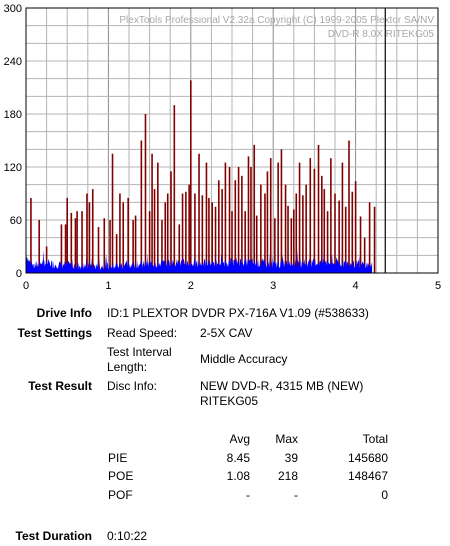 This screenshot has width=450, height=546. I want to click on test-interval-label-line2: Length:, so click(127, 367).